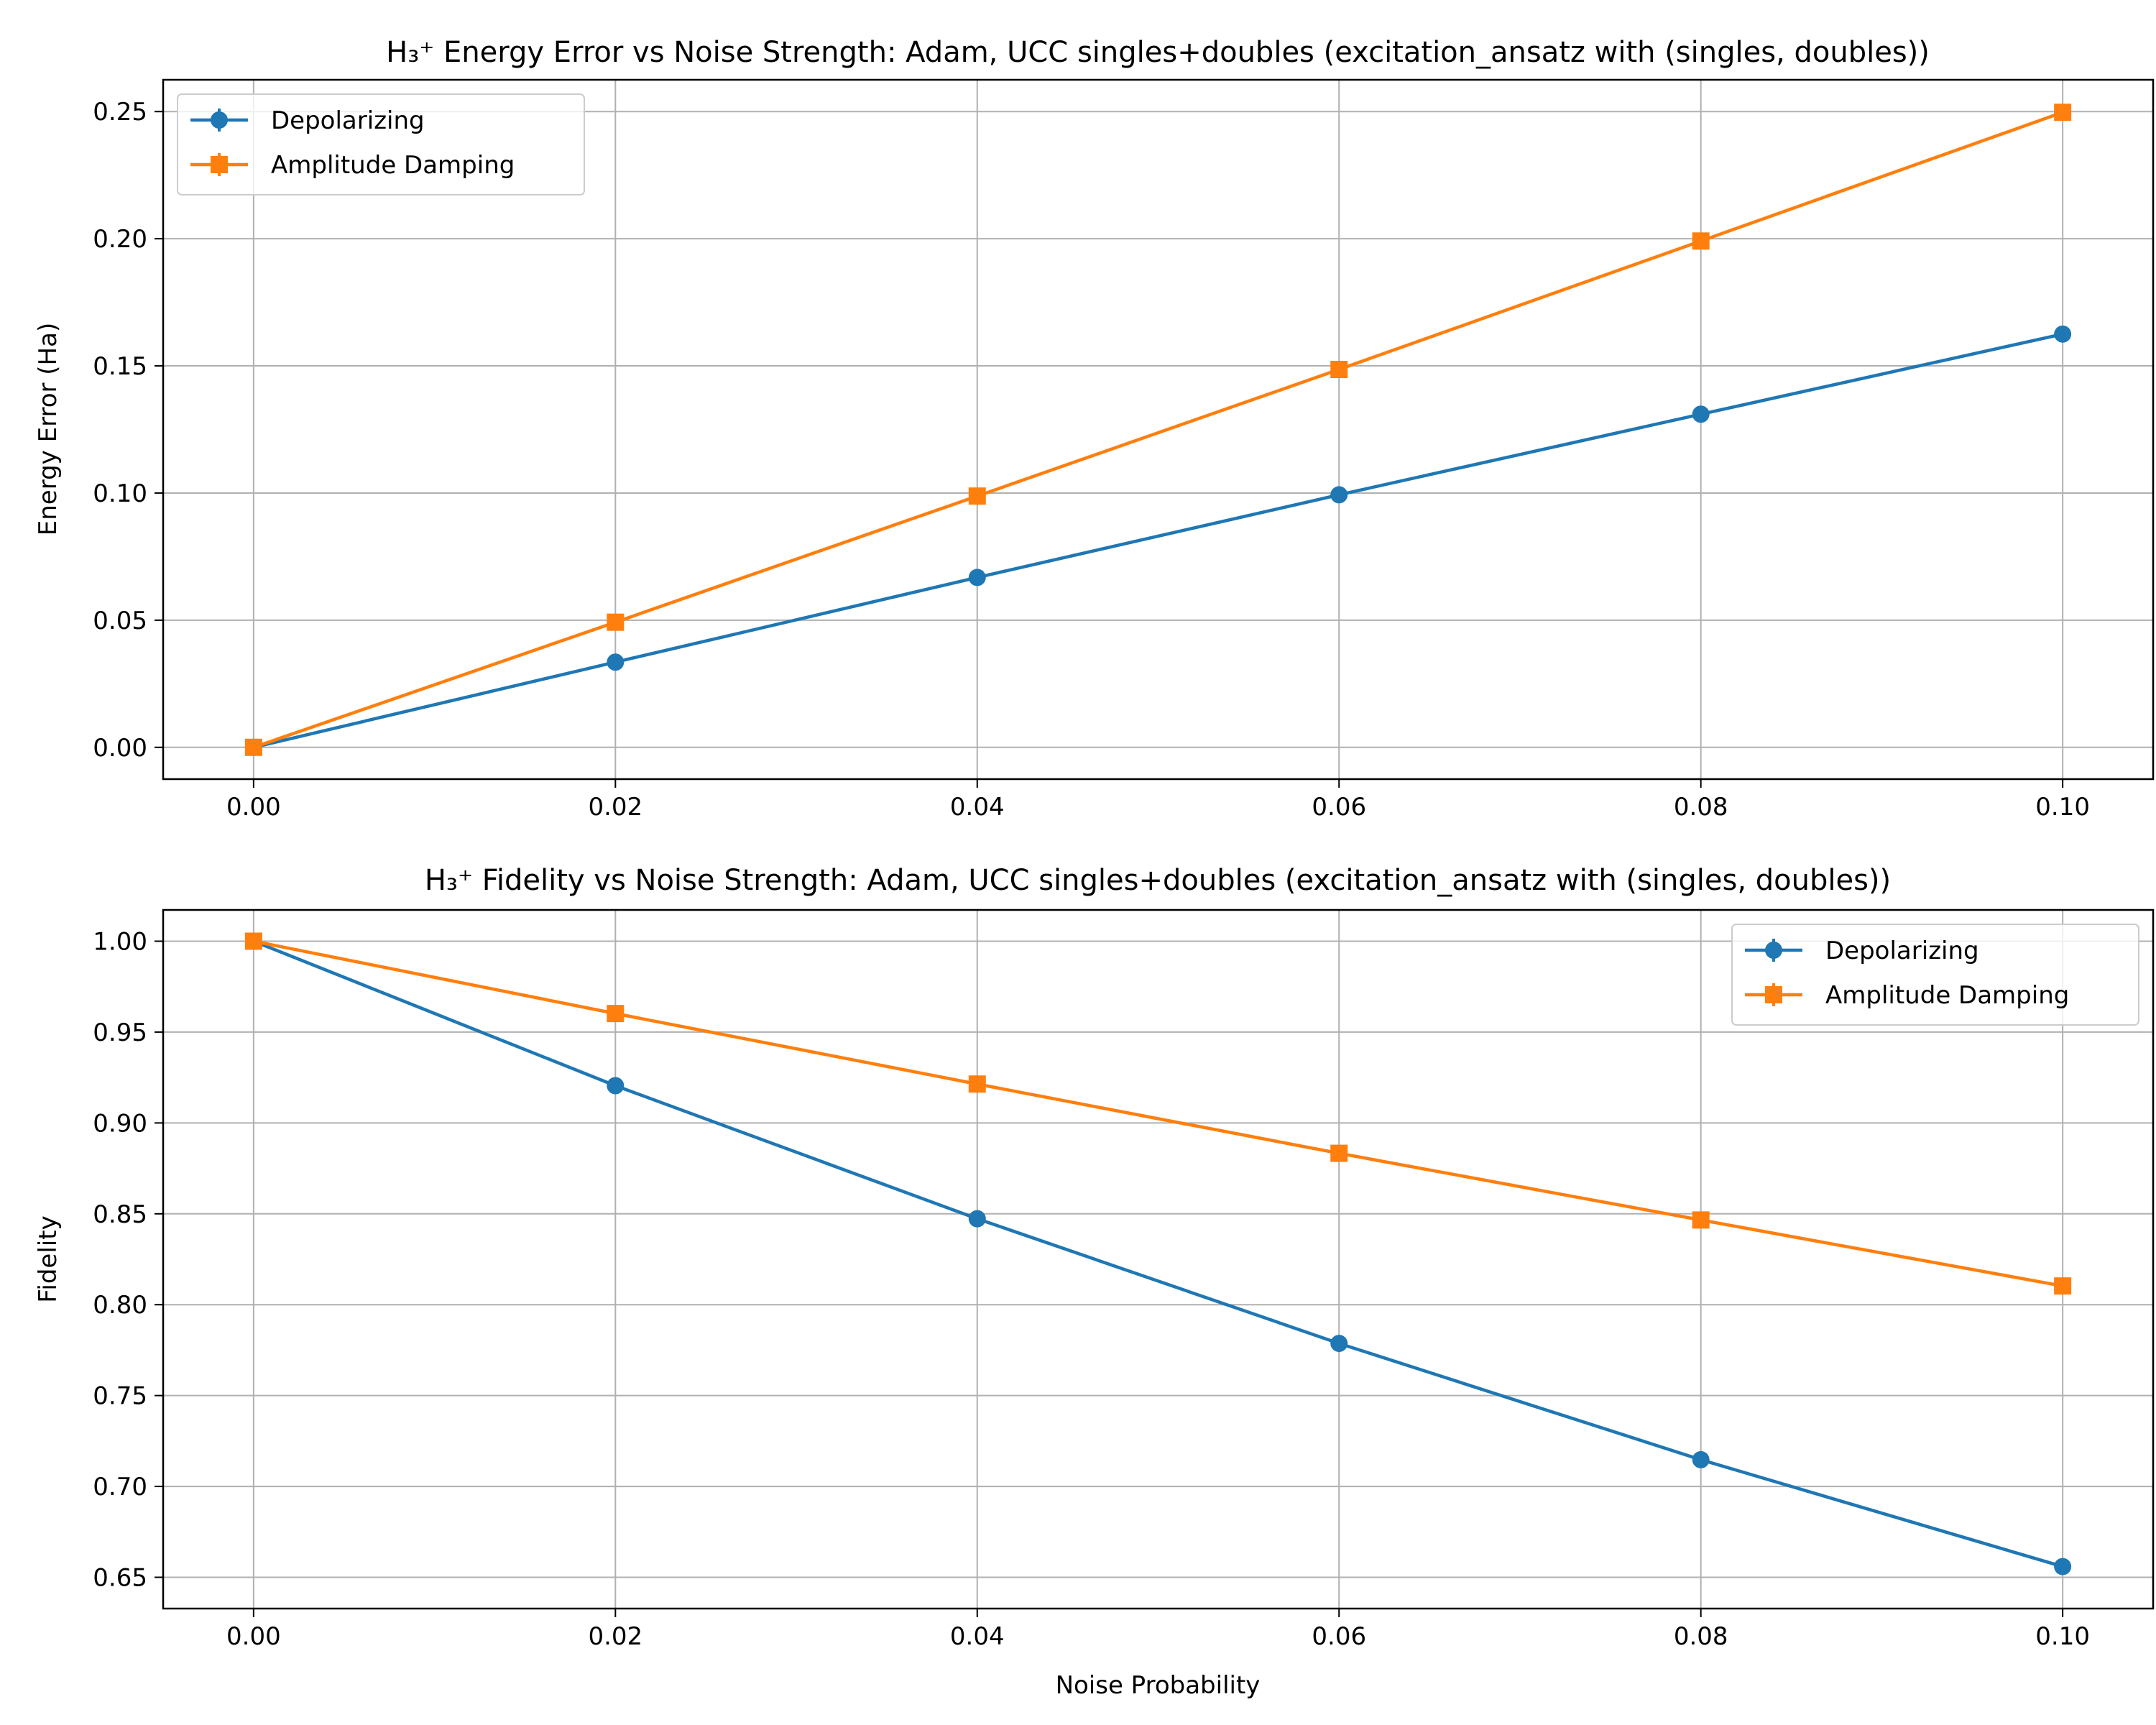  I want to click on fidelity-y-tick-label: 1.00, so click(120, 941).